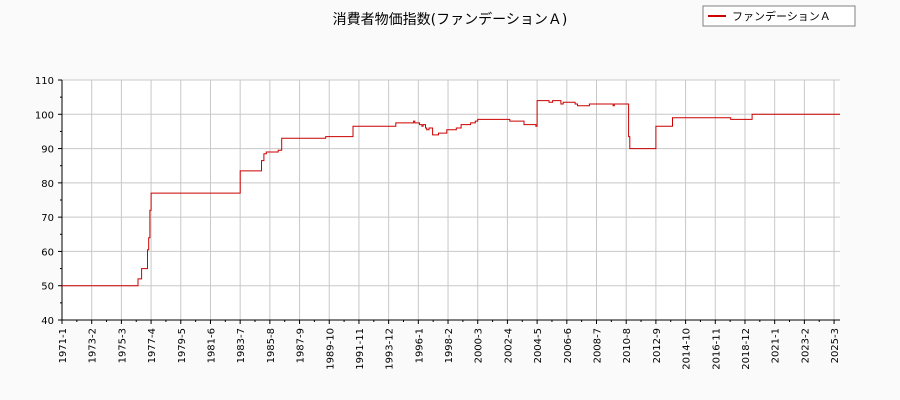 Image resolution: width=900 pixels, height=400 pixels. I want to click on y-tick-label: 60, so click(47, 252).